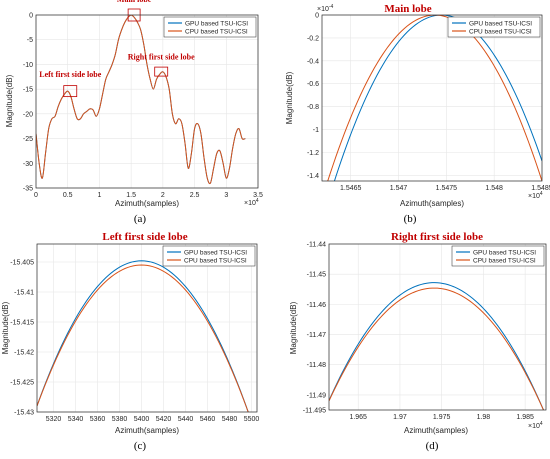 This screenshot has width=550, height=459. What do you see at coordinates (5, 327) in the screenshot?
I see `y-axis-label-c: Magnitude(dB)` at bounding box center [5, 327].